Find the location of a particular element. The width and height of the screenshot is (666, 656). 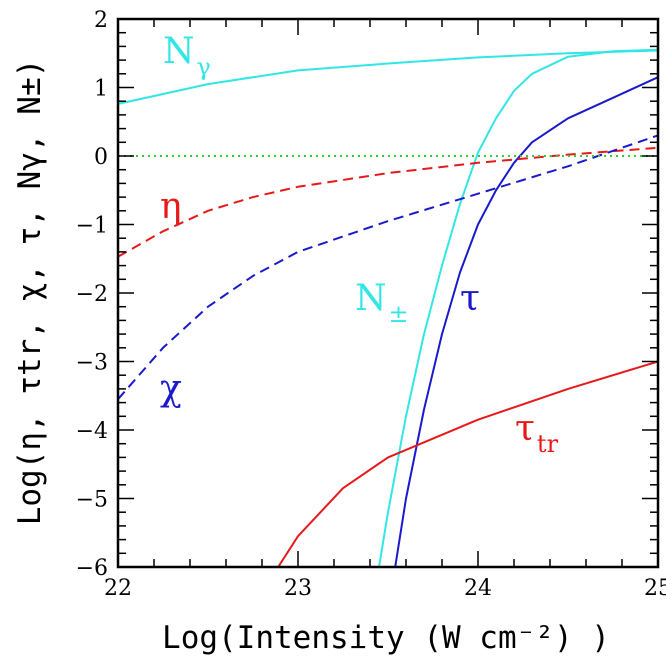

y-tick-label: 2 is located at coordinates (101, 20).